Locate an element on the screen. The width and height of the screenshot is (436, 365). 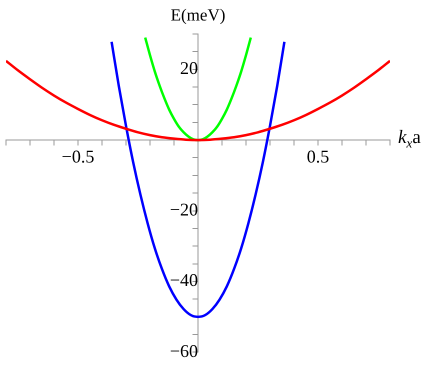
y-tick-label: −20 is located at coordinates (184, 210).